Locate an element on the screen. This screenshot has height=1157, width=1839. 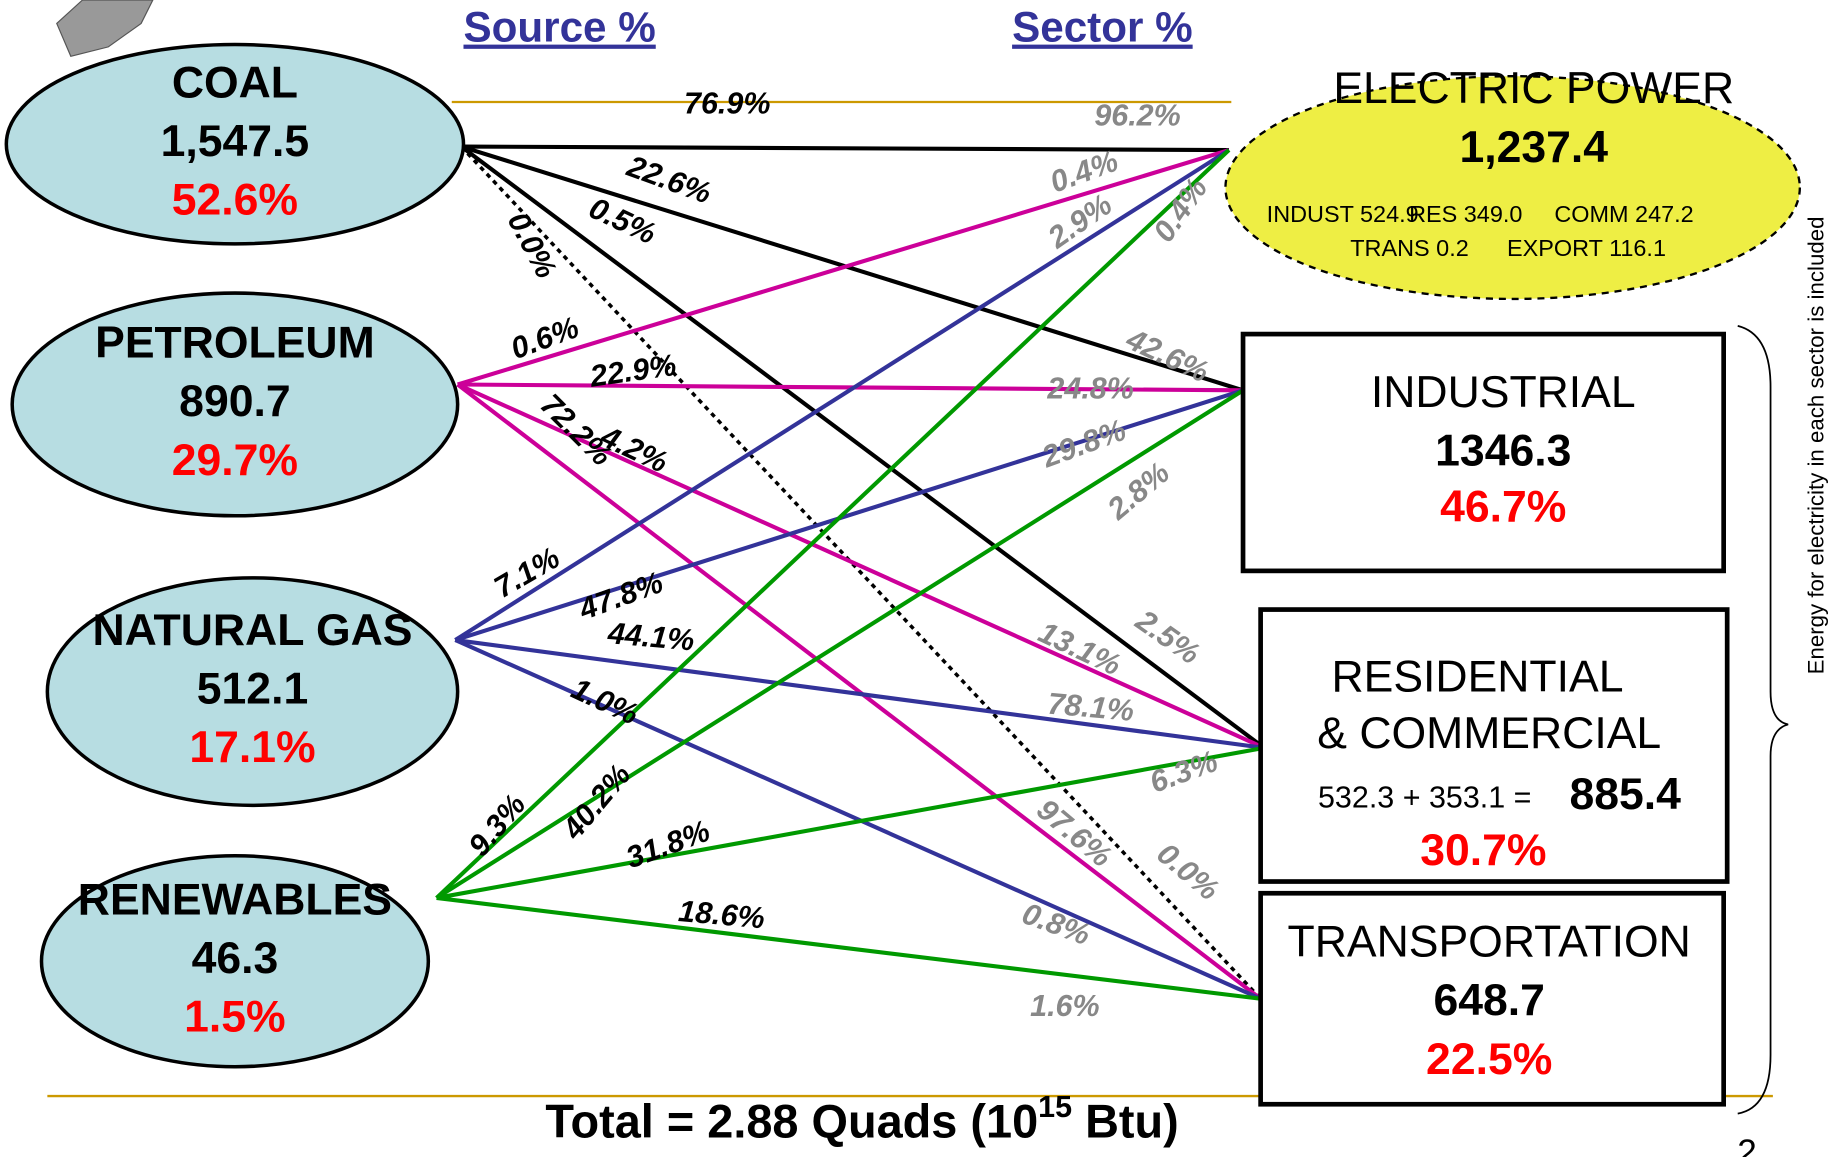
total-exponent: 15 is located at coordinates (1055, 1107).